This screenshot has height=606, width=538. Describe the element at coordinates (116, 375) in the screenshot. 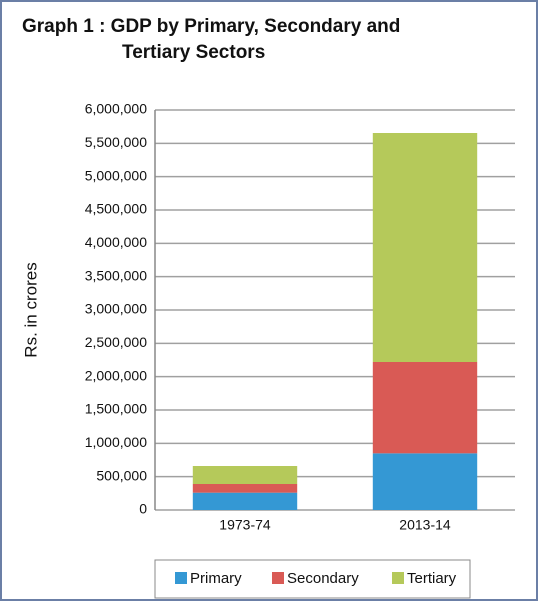

I see `y-tick-label: 2,000,000` at that location.